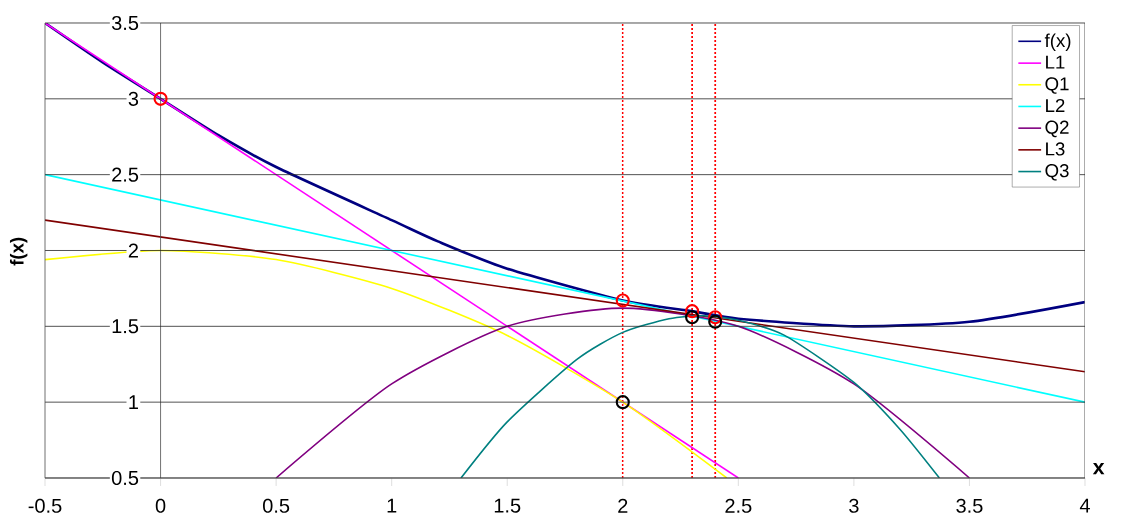 The width and height of the screenshot is (1125, 530). Describe the element at coordinates (133, 250) in the screenshot. I see `y-tick-label: 2` at that location.